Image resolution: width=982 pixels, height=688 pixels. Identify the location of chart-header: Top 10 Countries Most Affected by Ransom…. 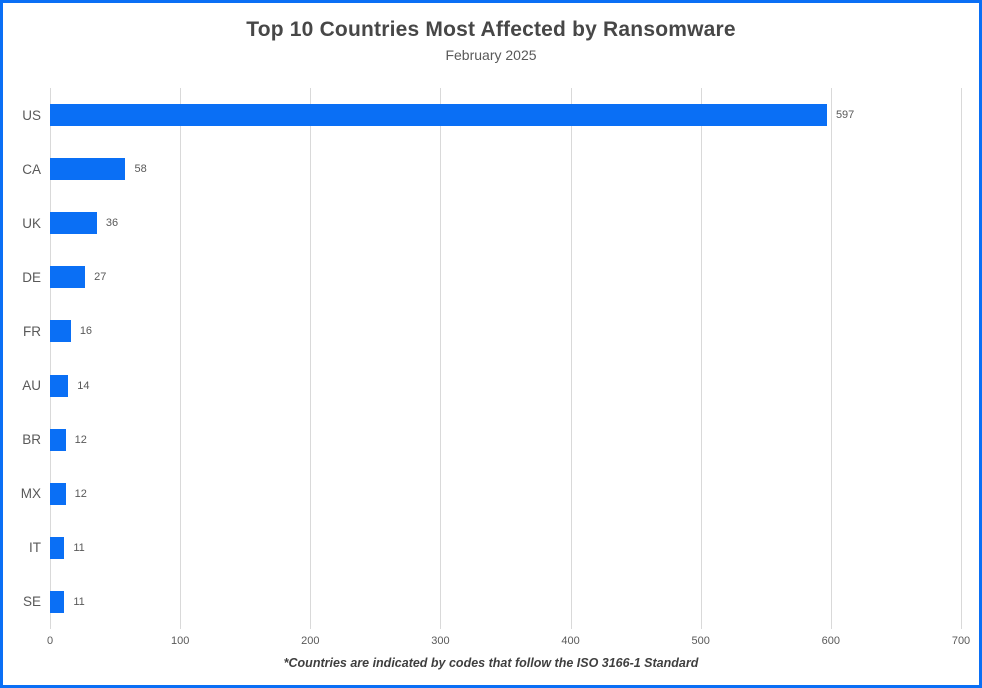
(491, 40).